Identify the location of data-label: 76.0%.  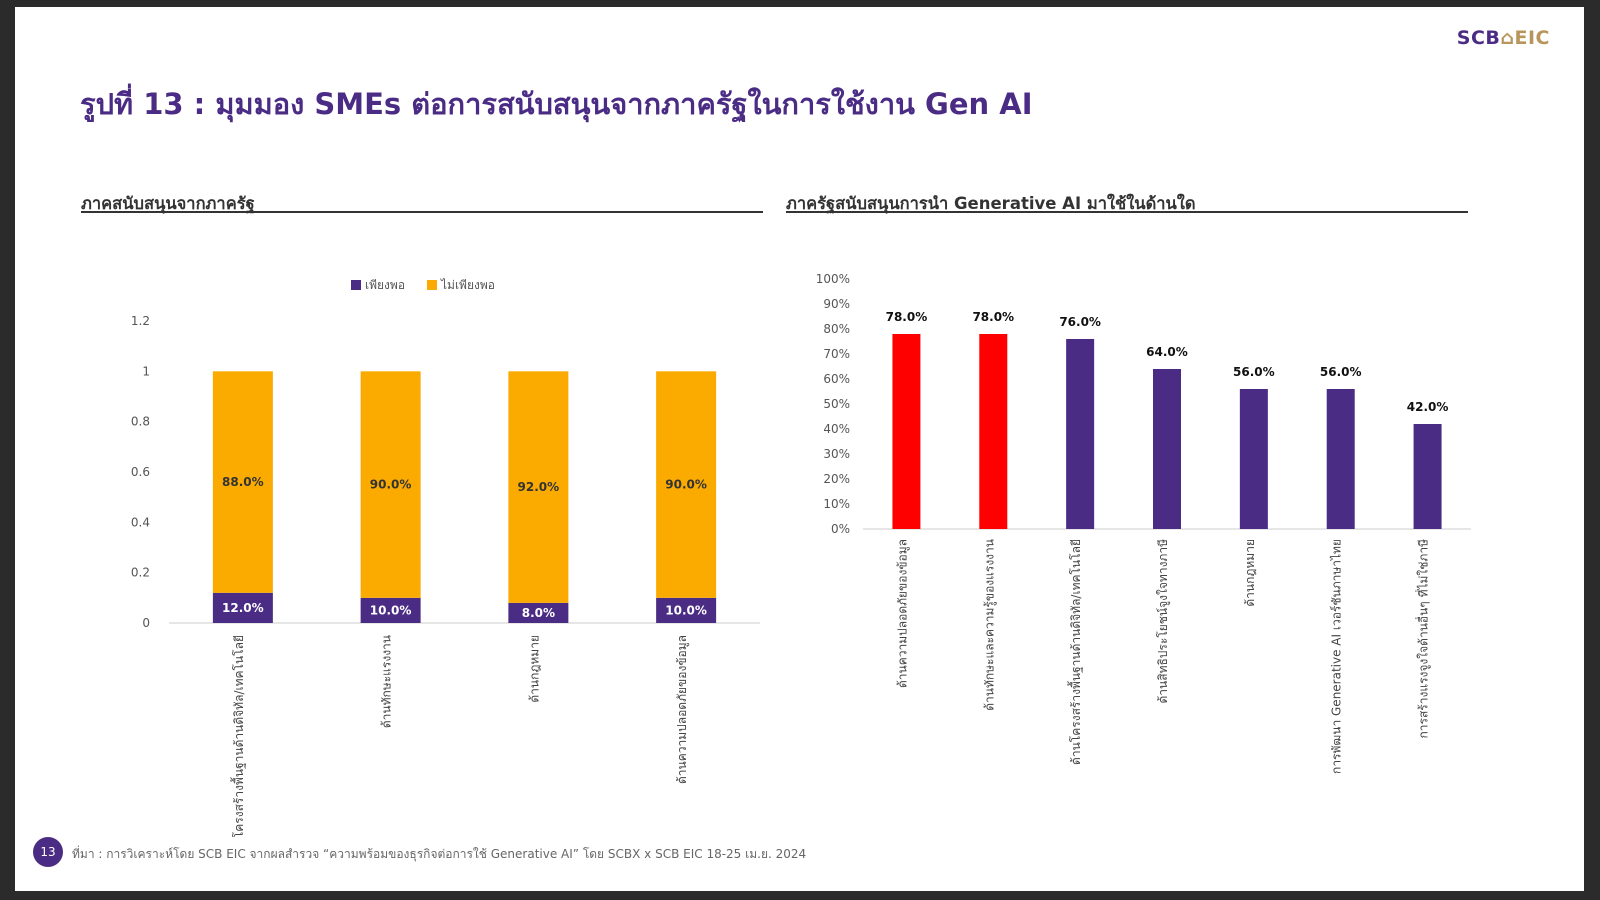
(1080, 322).